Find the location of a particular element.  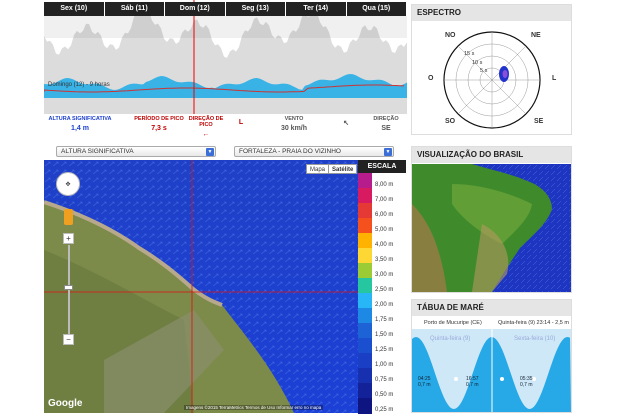

metric: DIREÇÃO SE is located at coordinates (386, 124).